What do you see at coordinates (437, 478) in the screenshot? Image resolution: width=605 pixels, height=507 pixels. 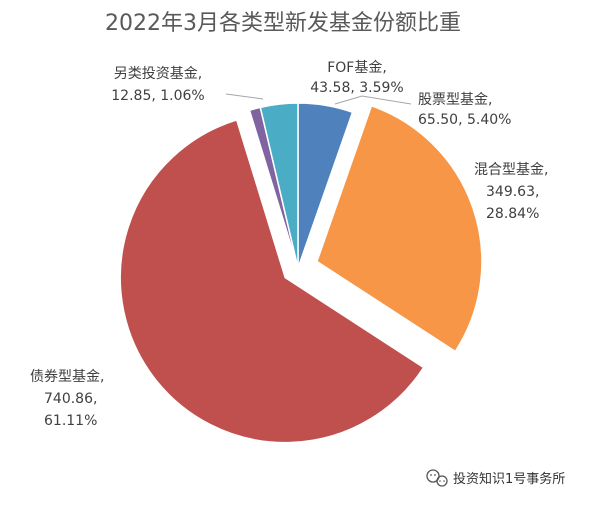 I see `wechat-icon` at bounding box center [437, 478].